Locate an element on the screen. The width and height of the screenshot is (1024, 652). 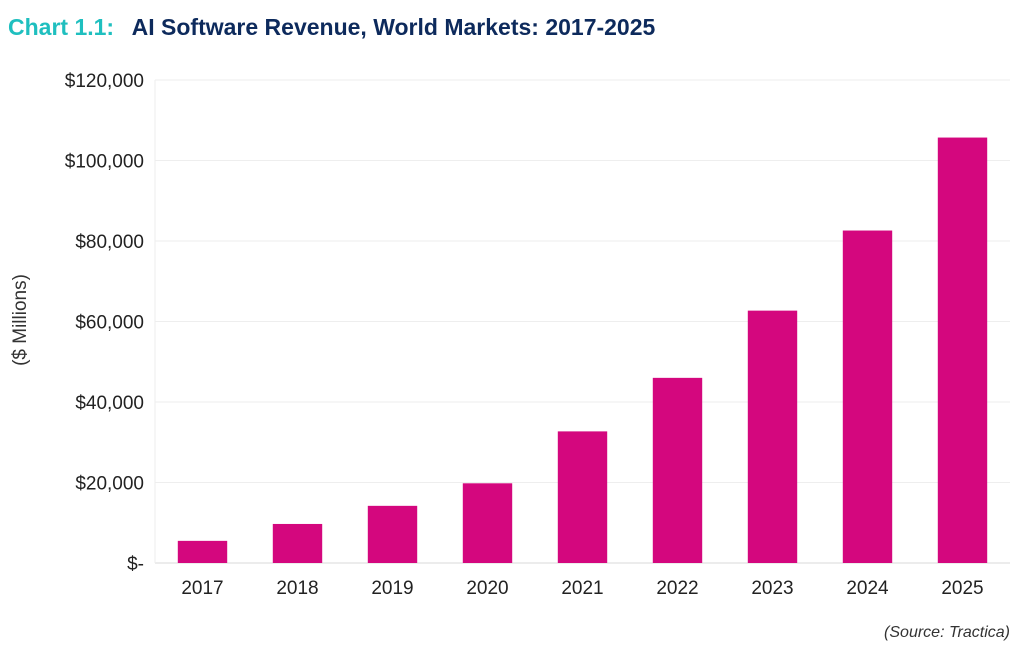
y-tick-label: $120,000 is located at coordinates (104, 81).